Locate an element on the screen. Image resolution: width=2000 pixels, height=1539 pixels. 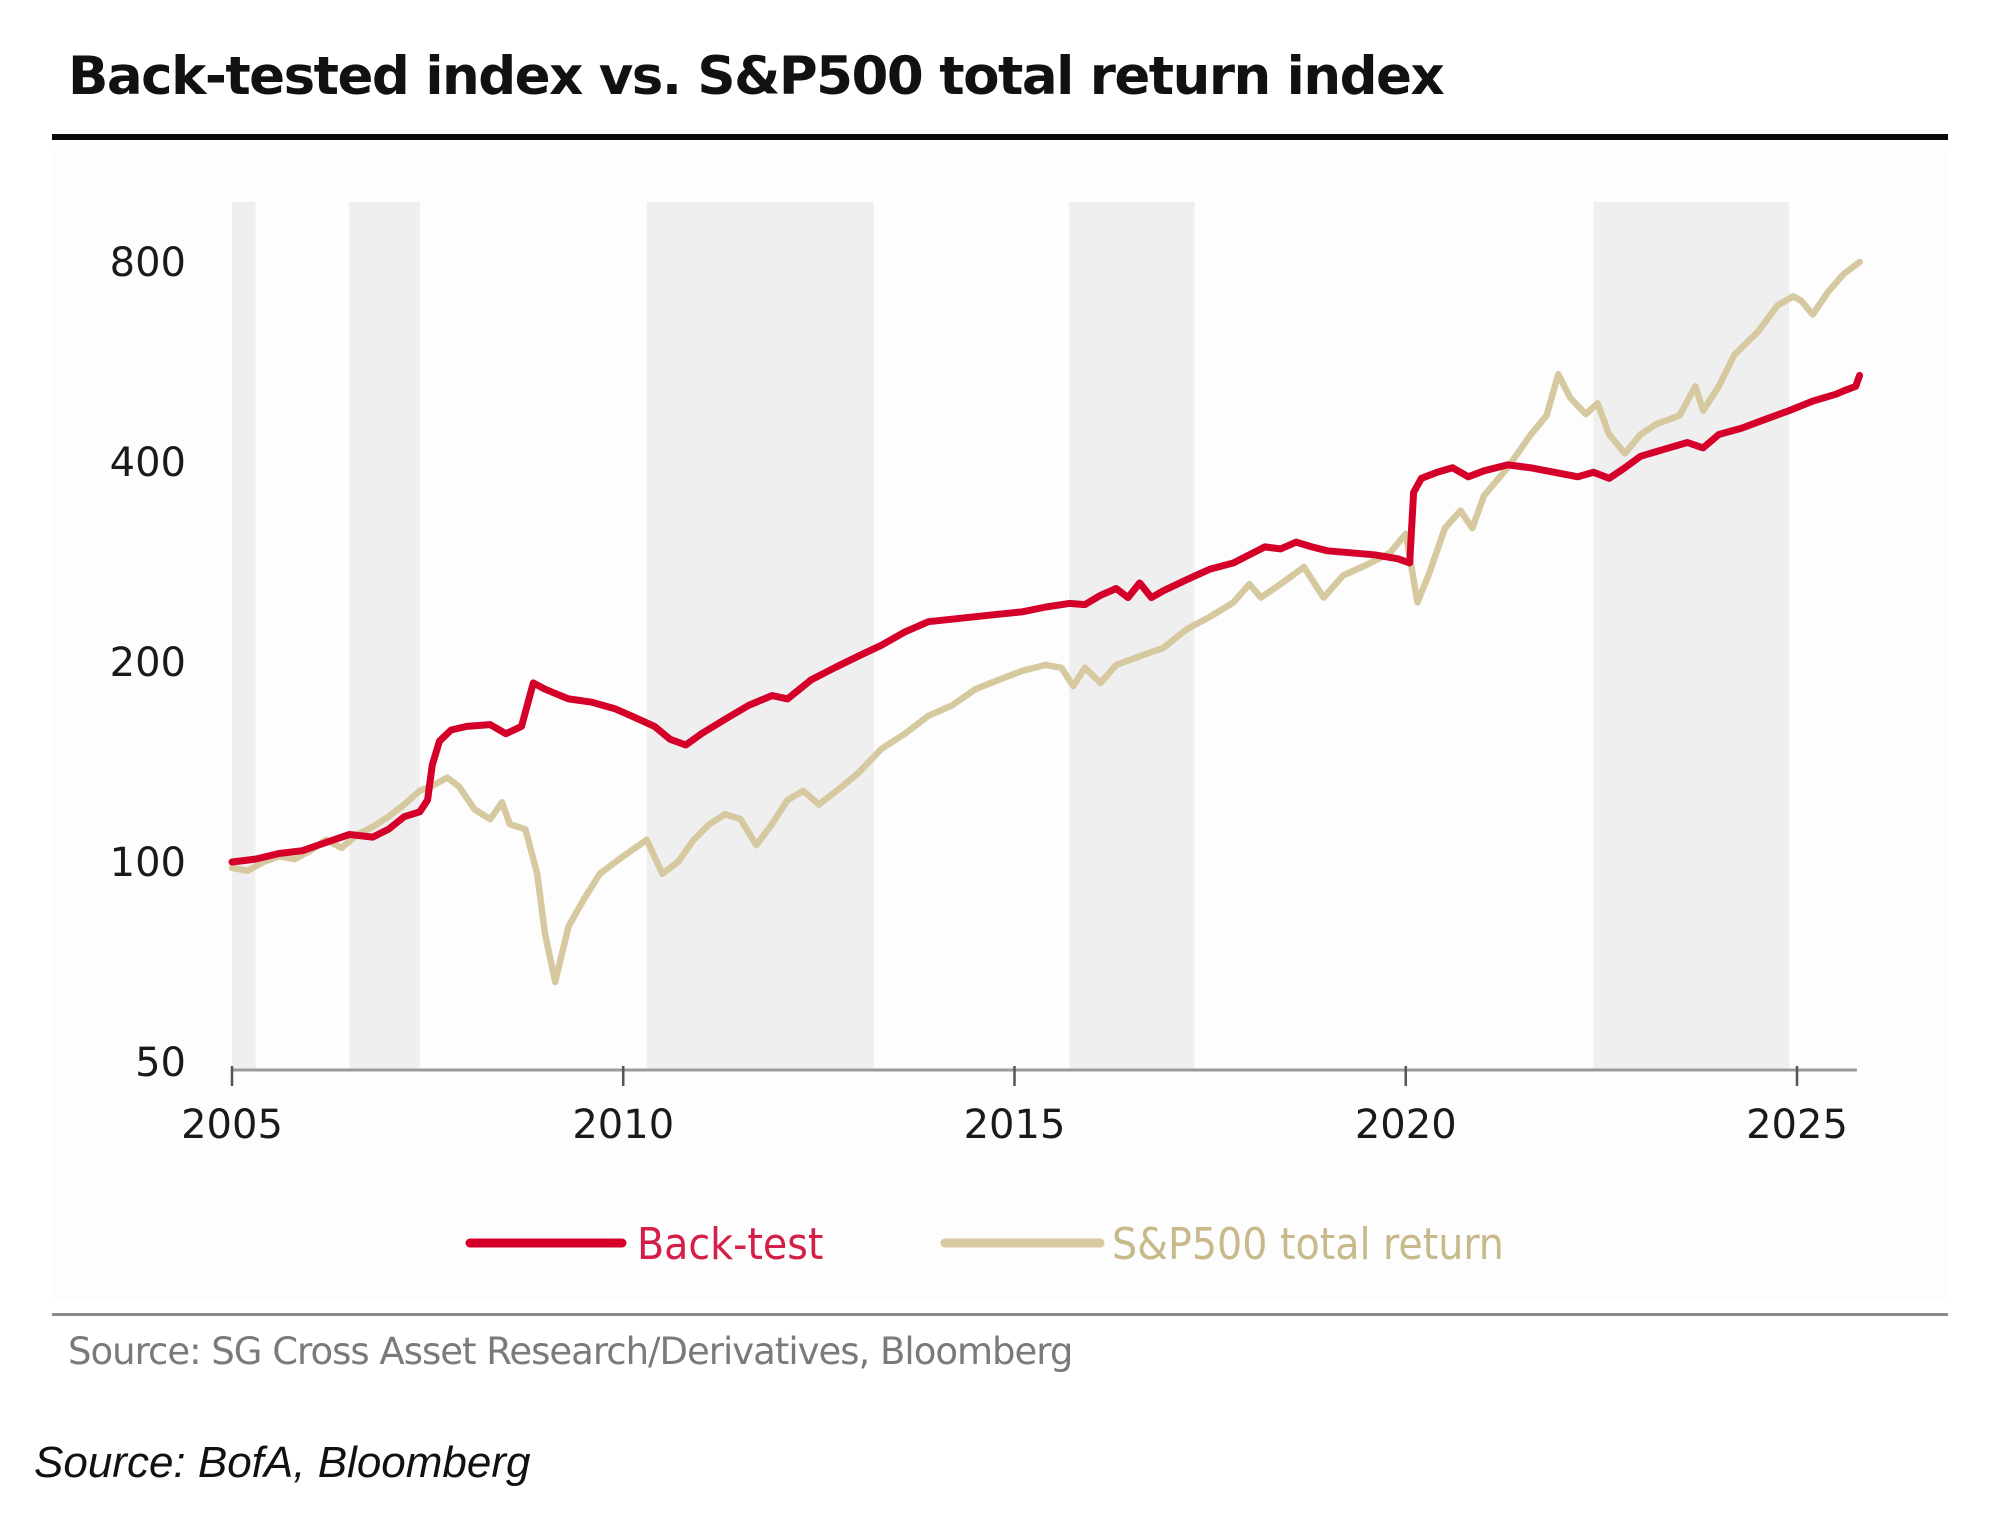
legend-back-test: Back-test is located at coordinates (644, 1244).